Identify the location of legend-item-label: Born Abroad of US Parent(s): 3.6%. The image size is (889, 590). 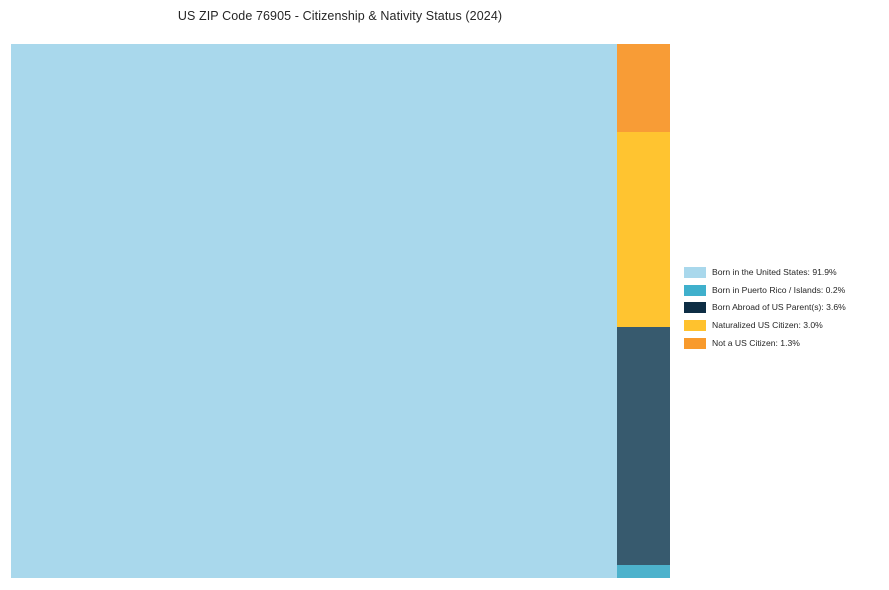
(779, 307).